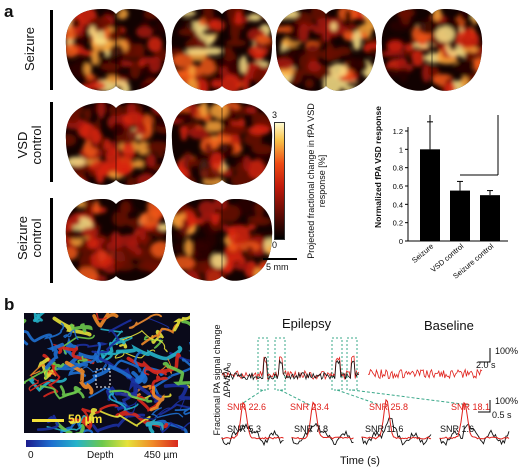  What do you see at coordinates (507, 351) in the screenshot?
I see `scale-top-y: 100%` at bounding box center [507, 351].